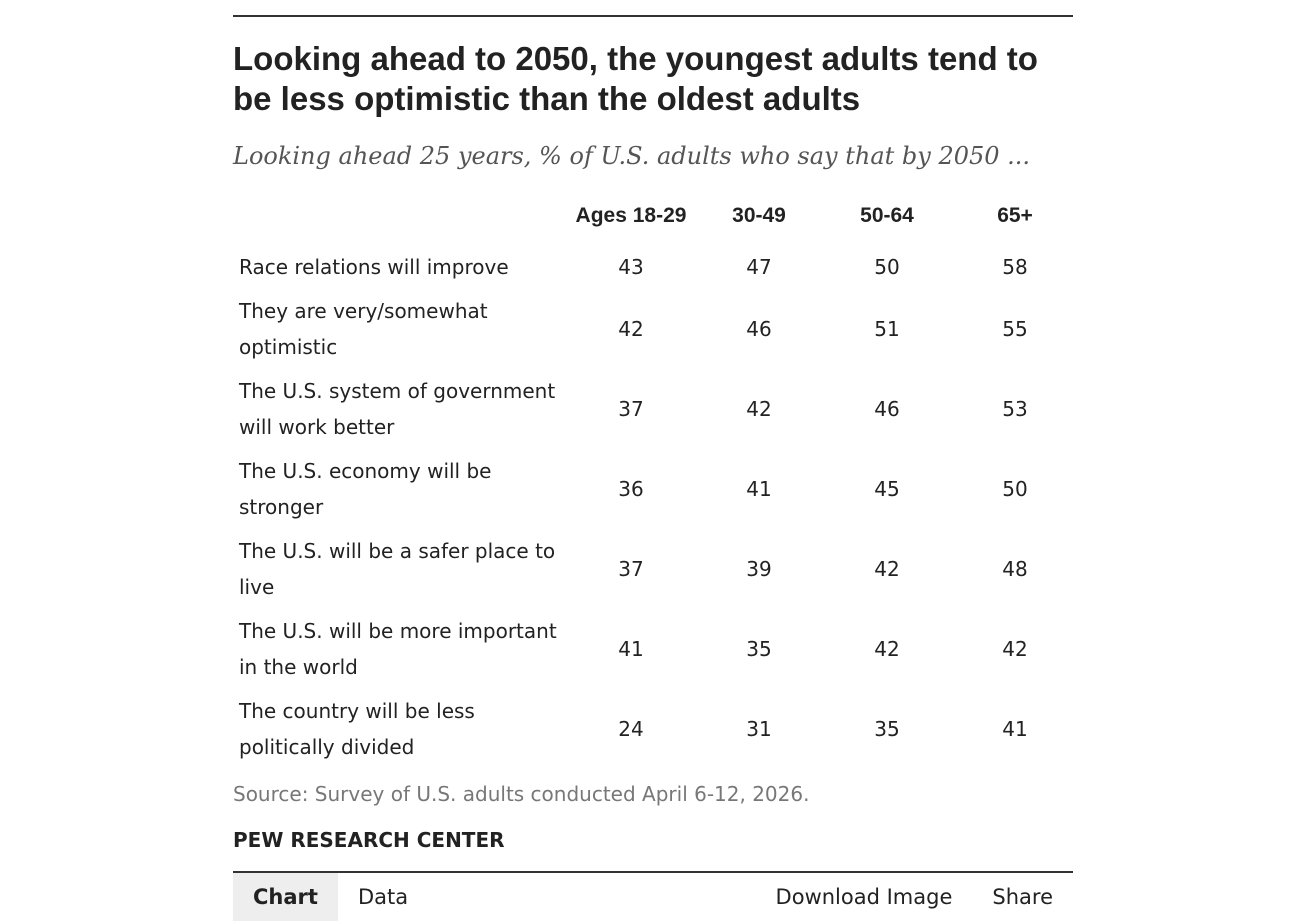 Image resolution: width=1314 pixels, height=924 pixels. Describe the element at coordinates (383, 897) in the screenshot. I see `tab: Data` at that location.